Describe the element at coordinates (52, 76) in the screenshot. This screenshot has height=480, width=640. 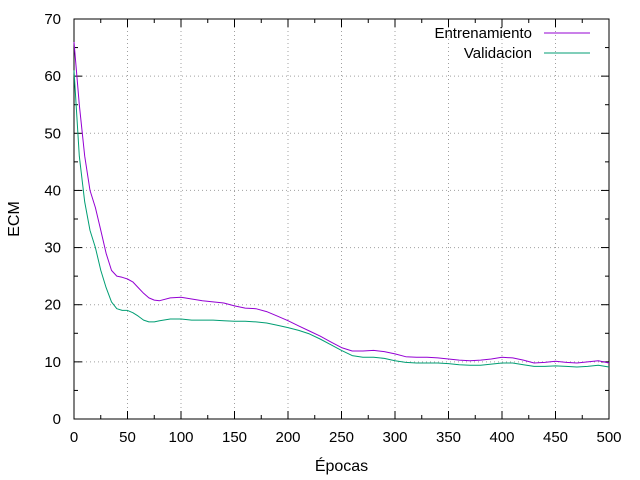
I see `y-tick-label: 60` at that location.